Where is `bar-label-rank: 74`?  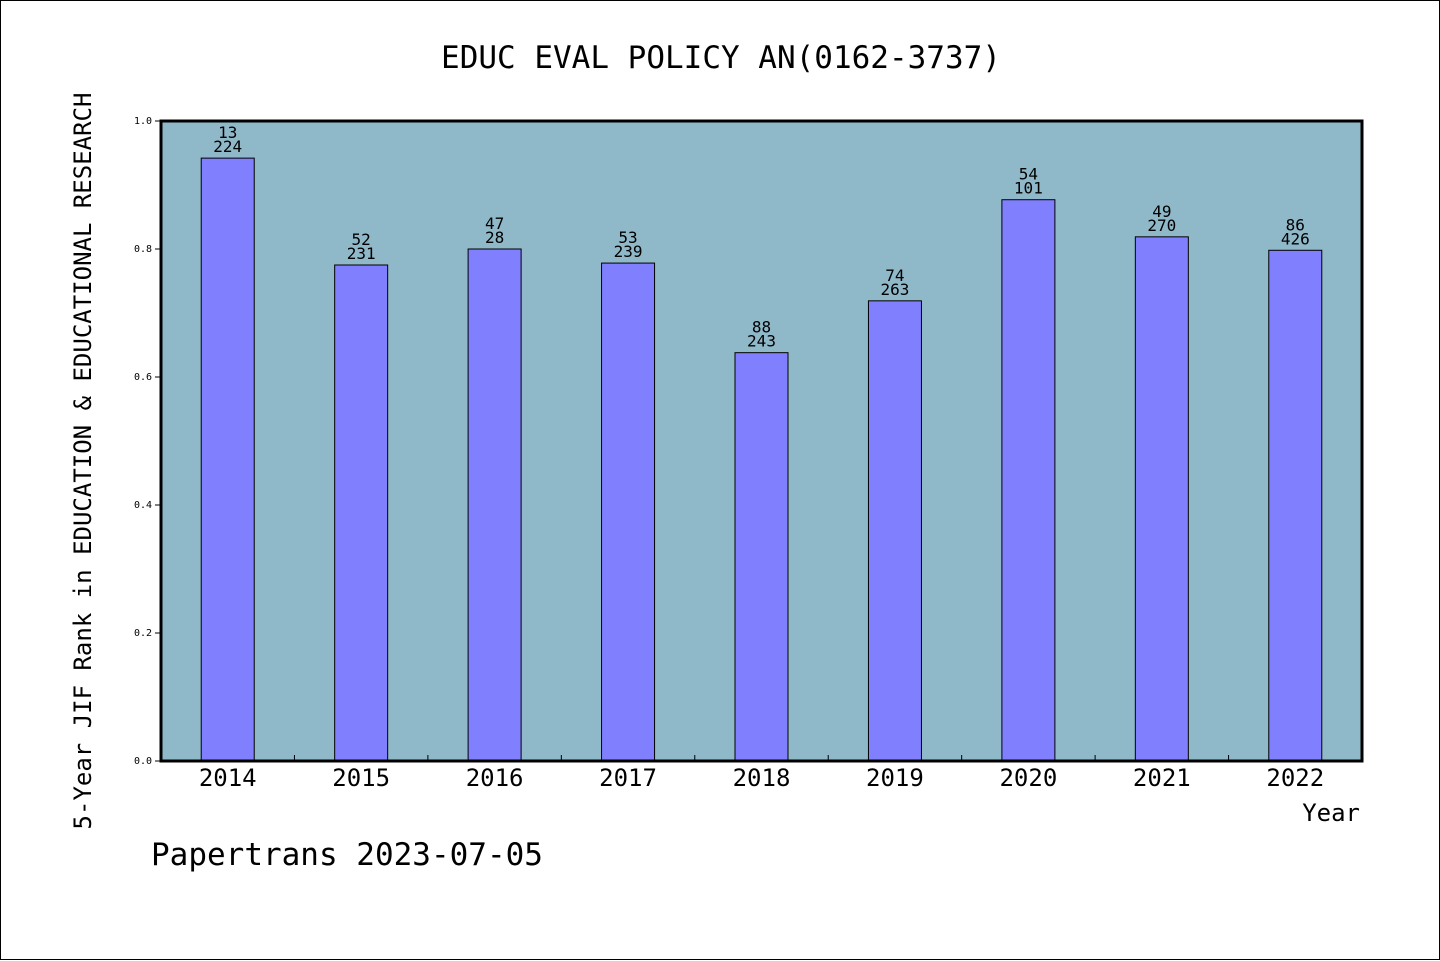 bar-label-rank: 74 is located at coordinates (894, 275).